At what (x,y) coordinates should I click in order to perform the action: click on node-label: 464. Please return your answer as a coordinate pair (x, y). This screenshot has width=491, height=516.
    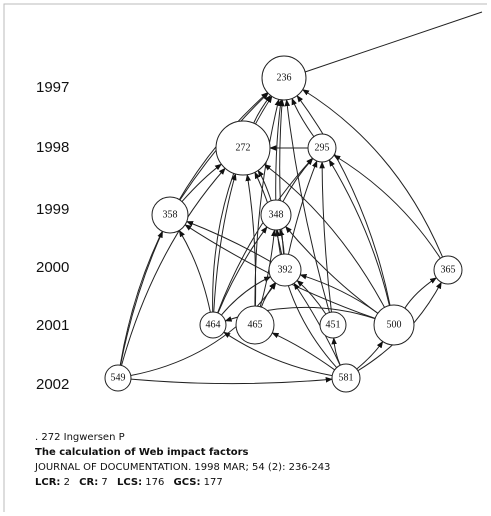
    Looking at the image, I should click on (213, 324).